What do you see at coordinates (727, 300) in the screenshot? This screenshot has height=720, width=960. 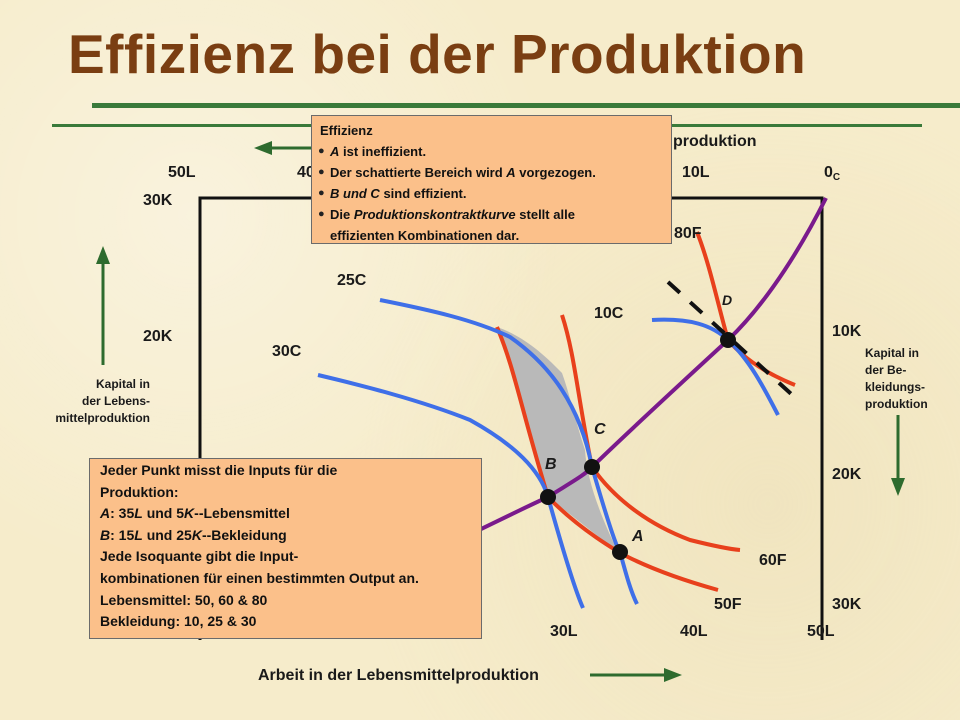 I see `point-d-label: D` at bounding box center [727, 300].